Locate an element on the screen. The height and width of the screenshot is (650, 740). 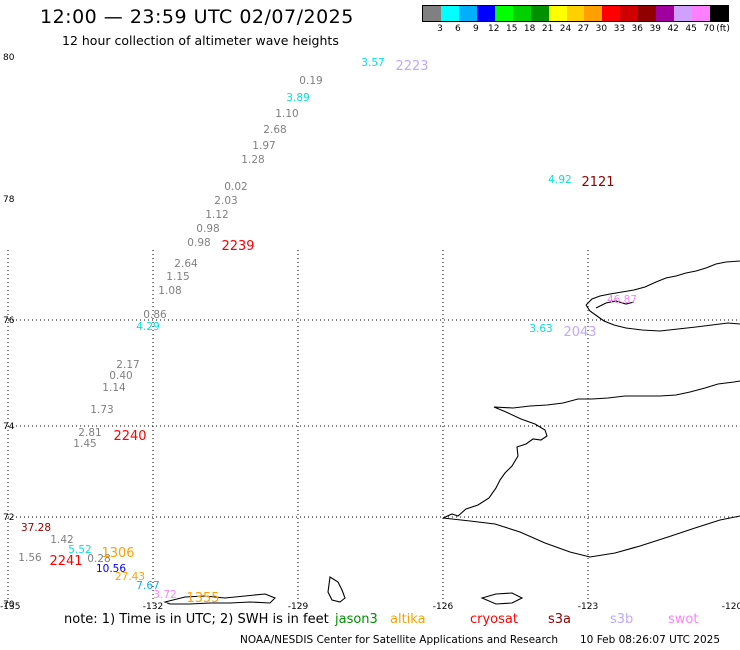
longitude-label: -132 is located at coordinates (153, 607).